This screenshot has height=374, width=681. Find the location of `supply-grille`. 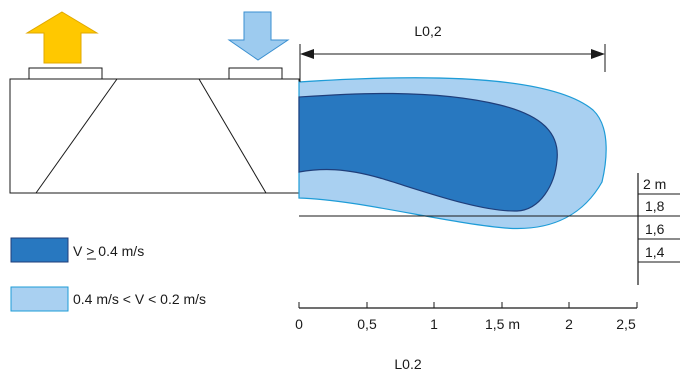

supply-grille is located at coordinates (255, 73).